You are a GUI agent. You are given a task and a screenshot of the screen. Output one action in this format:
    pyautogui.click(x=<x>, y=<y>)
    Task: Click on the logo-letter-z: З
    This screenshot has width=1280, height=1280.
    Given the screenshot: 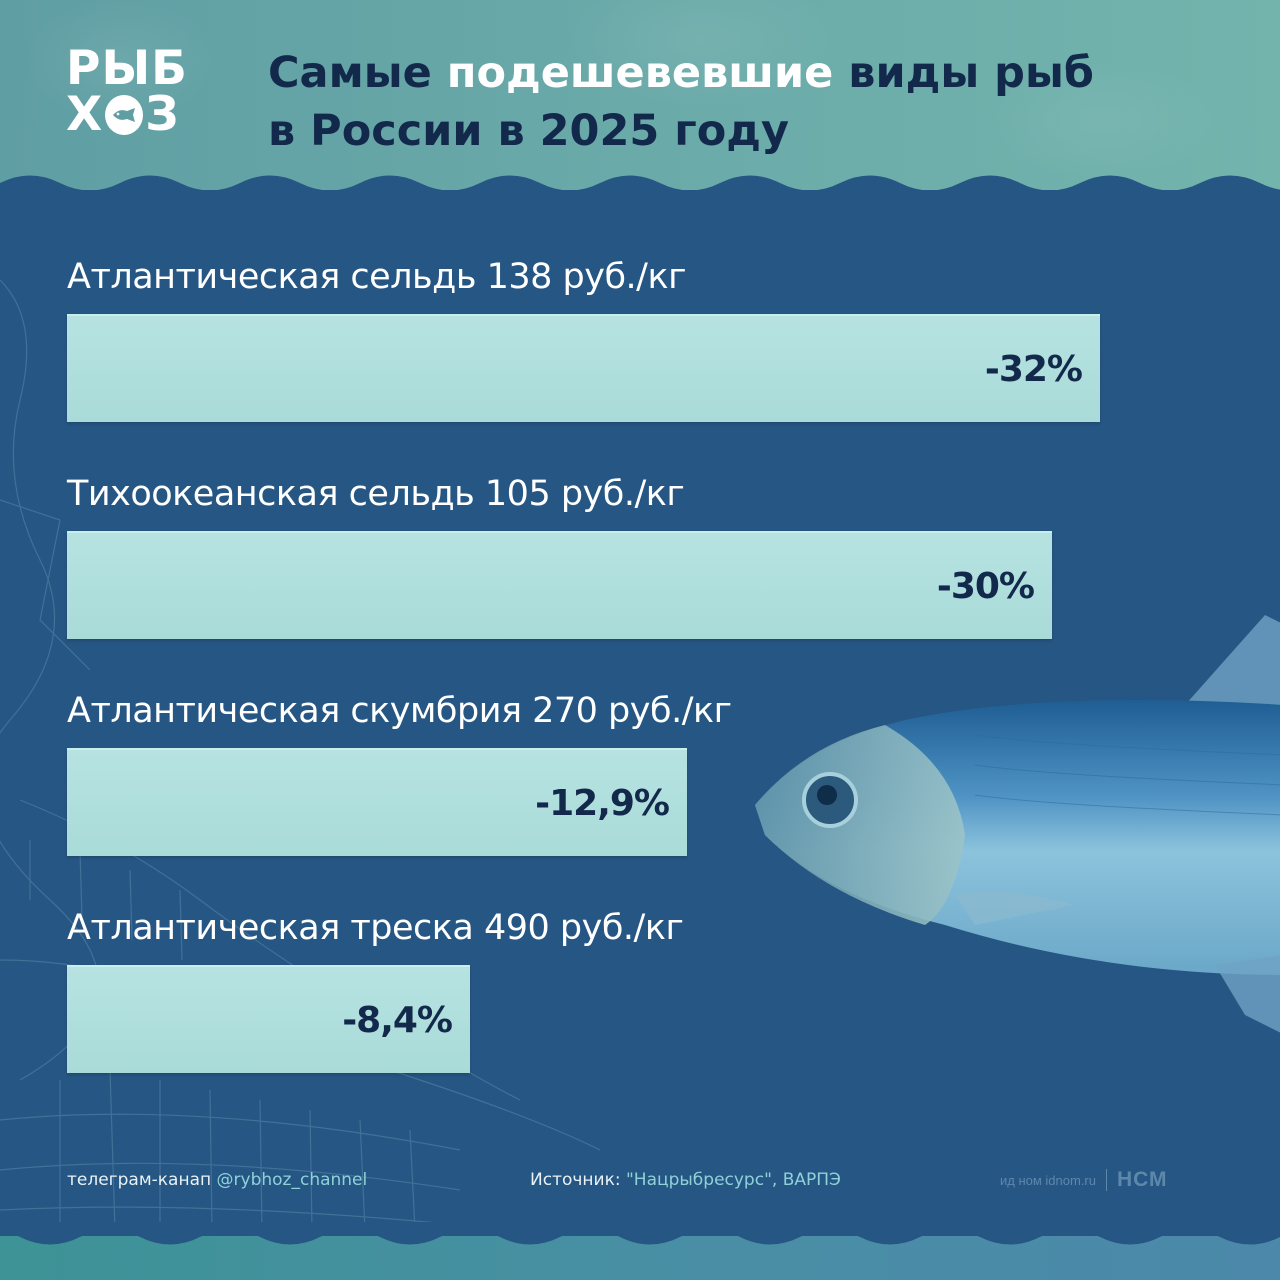 What is the action you would take?
    pyautogui.click(x=162, y=114)
    